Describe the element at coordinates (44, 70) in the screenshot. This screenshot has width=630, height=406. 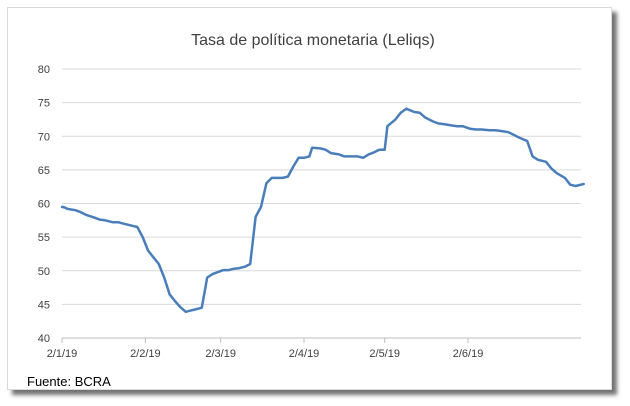
I see `y-tick-label: 80` at that location.